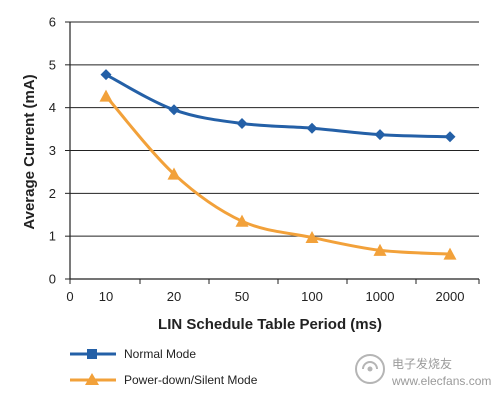 The image size is (500, 404). I want to click on x-tick-label: 0, so click(69, 296).